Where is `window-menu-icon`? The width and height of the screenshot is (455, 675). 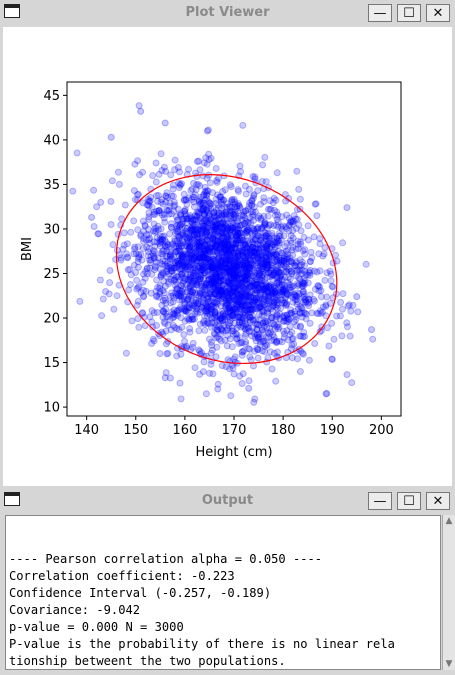 window-menu-icon is located at coordinates (12, 11).